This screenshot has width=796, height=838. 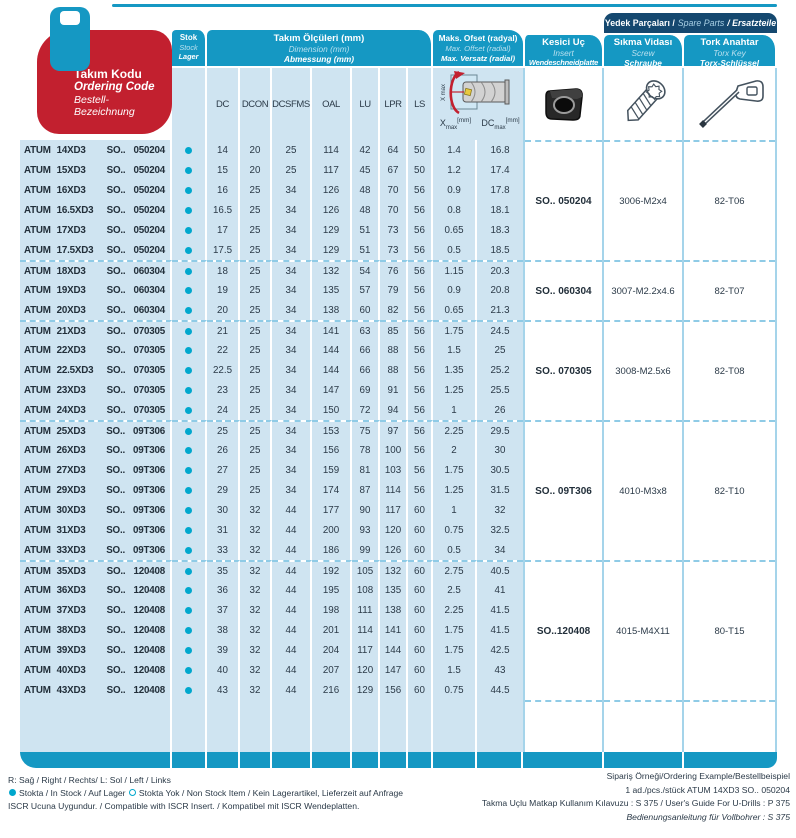 I want to click on lpr-cell: 82, so click(x=394, y=310).